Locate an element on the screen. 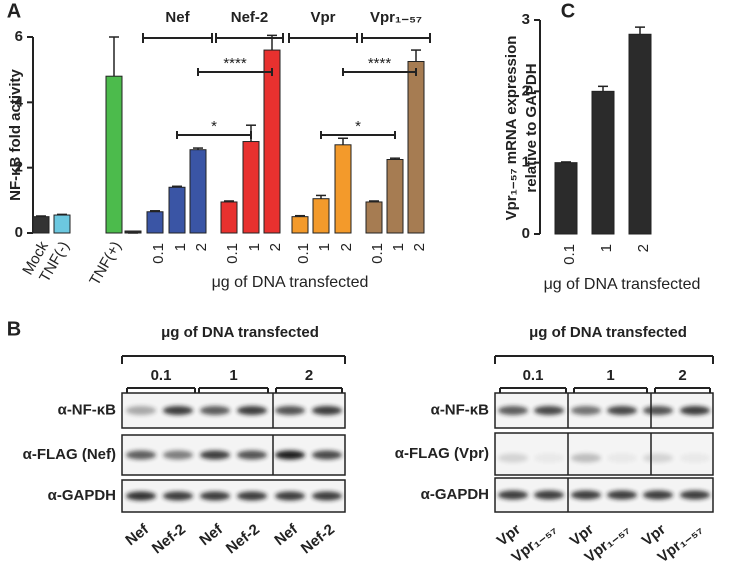  y-tick-label: 4 is located at coordinates (19, 101).